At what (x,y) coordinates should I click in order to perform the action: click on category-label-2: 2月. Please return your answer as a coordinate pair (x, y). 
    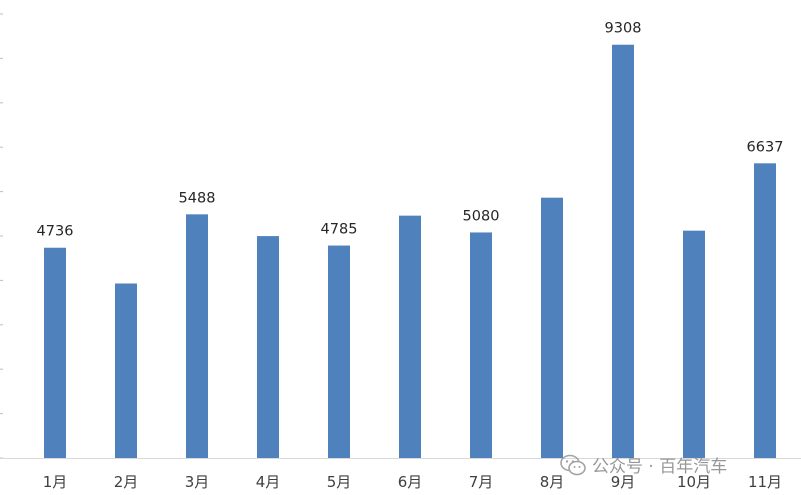
    Looking at the image, I should click on (126, 482).